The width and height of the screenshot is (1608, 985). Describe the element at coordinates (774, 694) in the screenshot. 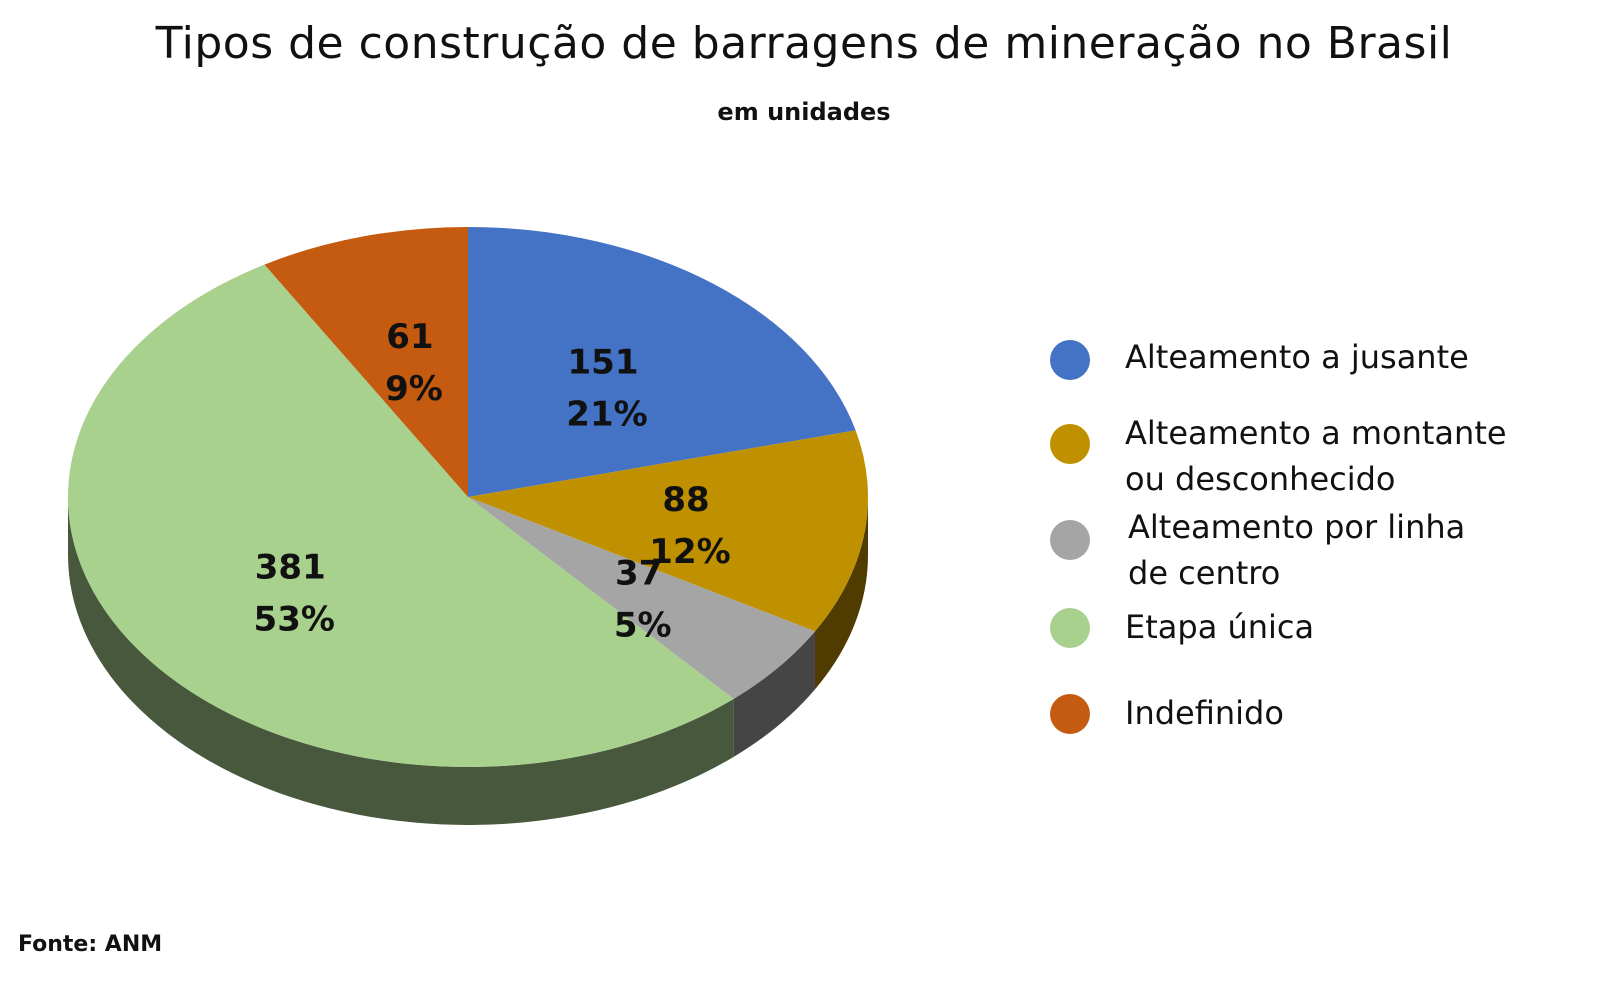

I see `pie-side-alteamento-por-linha-de-centro` at that location.